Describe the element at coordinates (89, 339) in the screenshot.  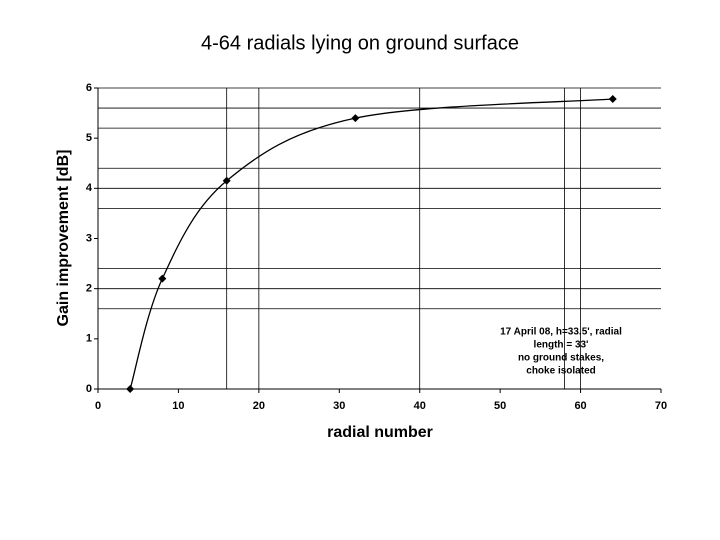
I see `y-tick-label: 1` at that location.